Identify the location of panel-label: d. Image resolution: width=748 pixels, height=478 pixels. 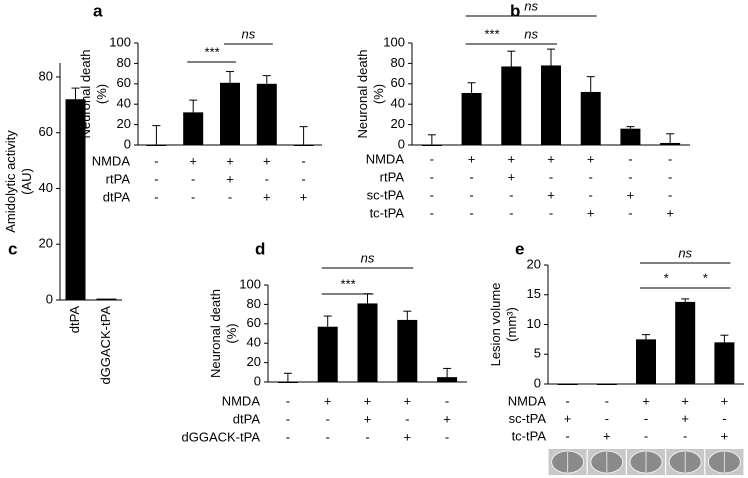
(260, 248).